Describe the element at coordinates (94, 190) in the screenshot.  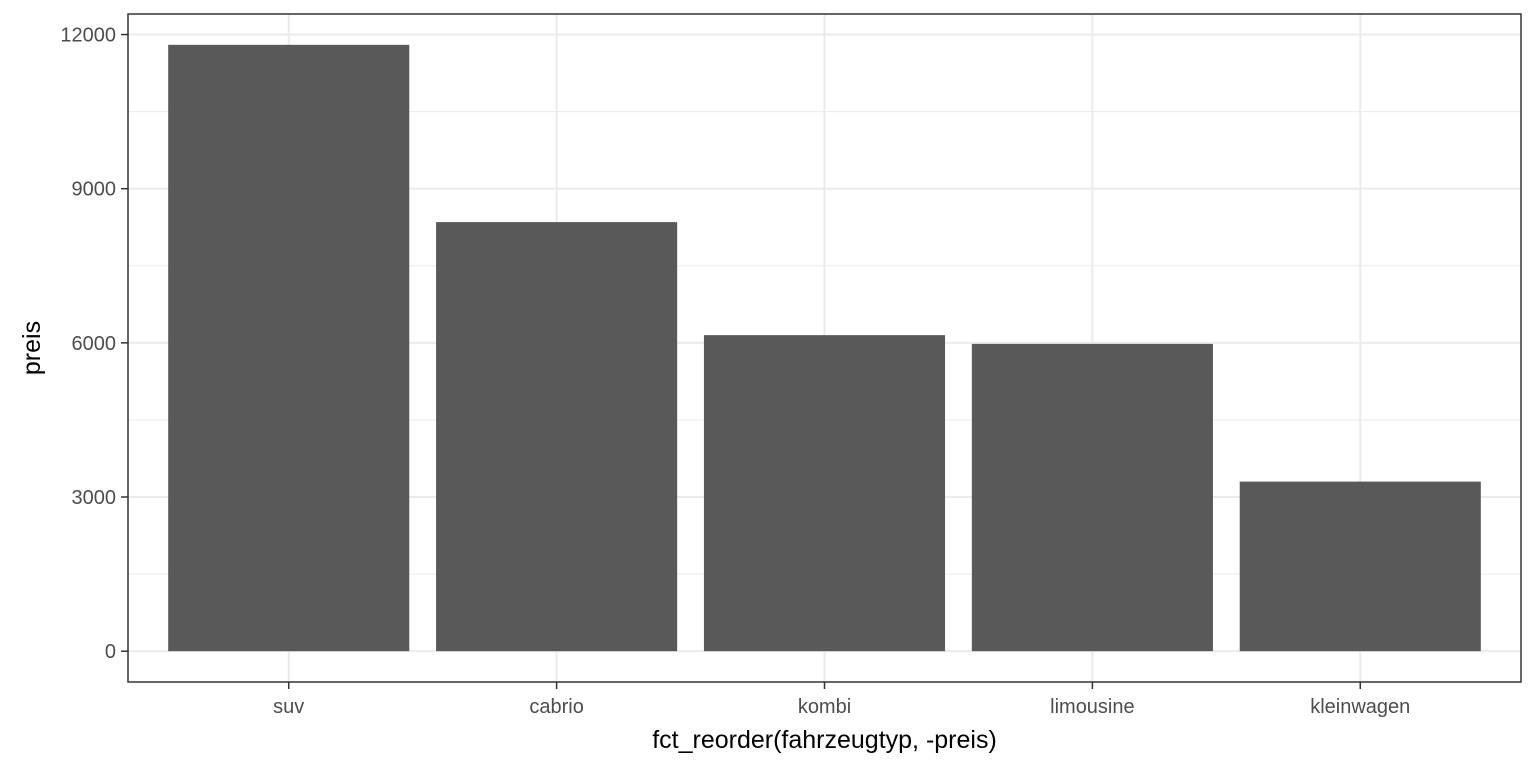
I see `y-tick-label: 9000` at that location.